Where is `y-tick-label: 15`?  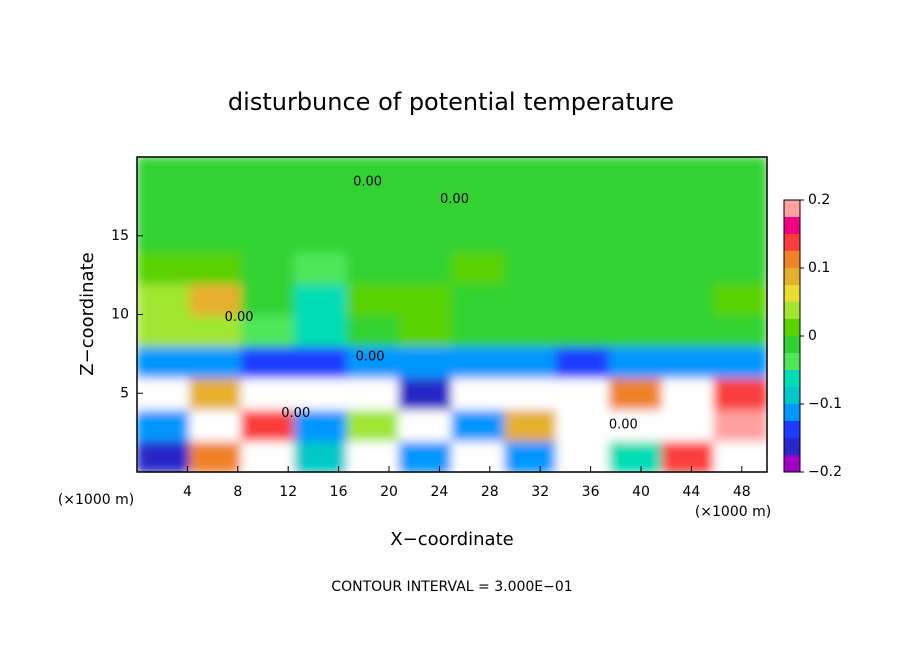
y-tick-label: 15 is located at coordinates (120, 236).